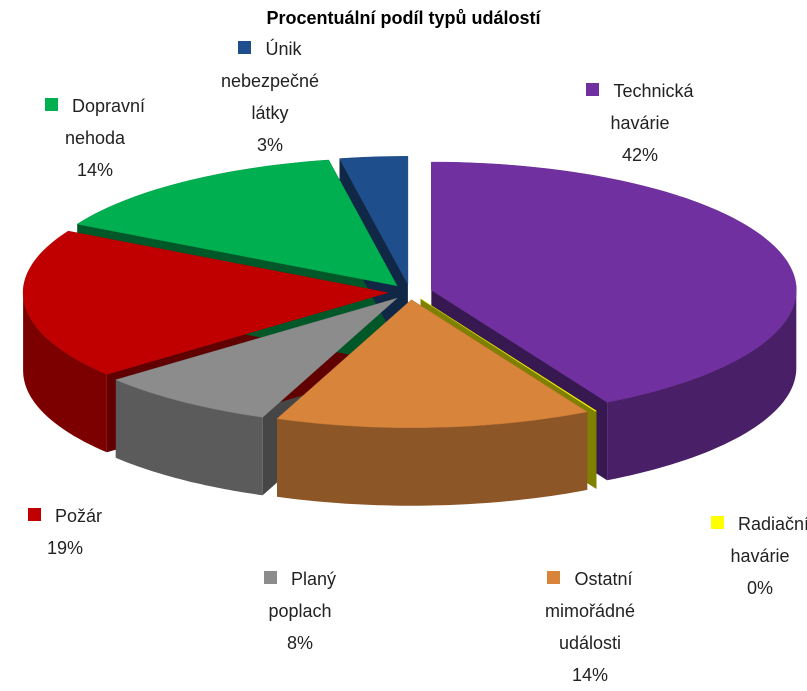  I want to click on value-label: 42%, so click(640, 155).